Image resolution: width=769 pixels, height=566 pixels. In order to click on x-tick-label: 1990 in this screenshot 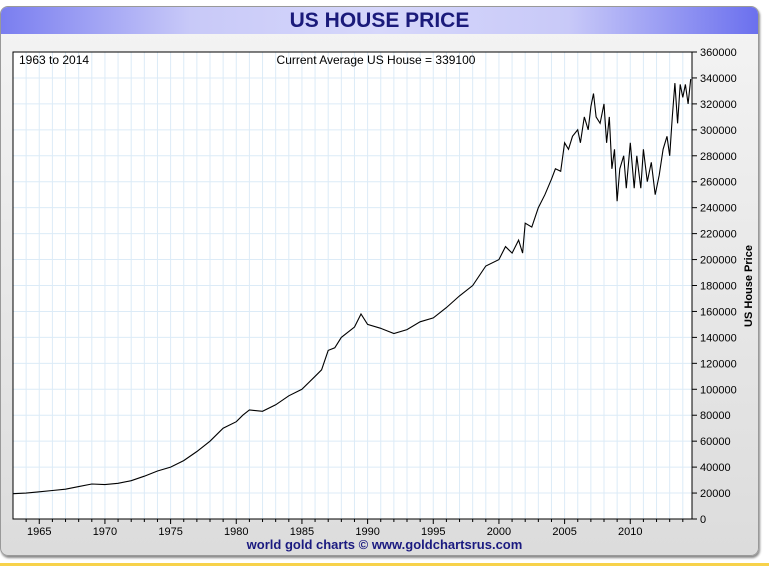, I will do `click(367, 532)`.